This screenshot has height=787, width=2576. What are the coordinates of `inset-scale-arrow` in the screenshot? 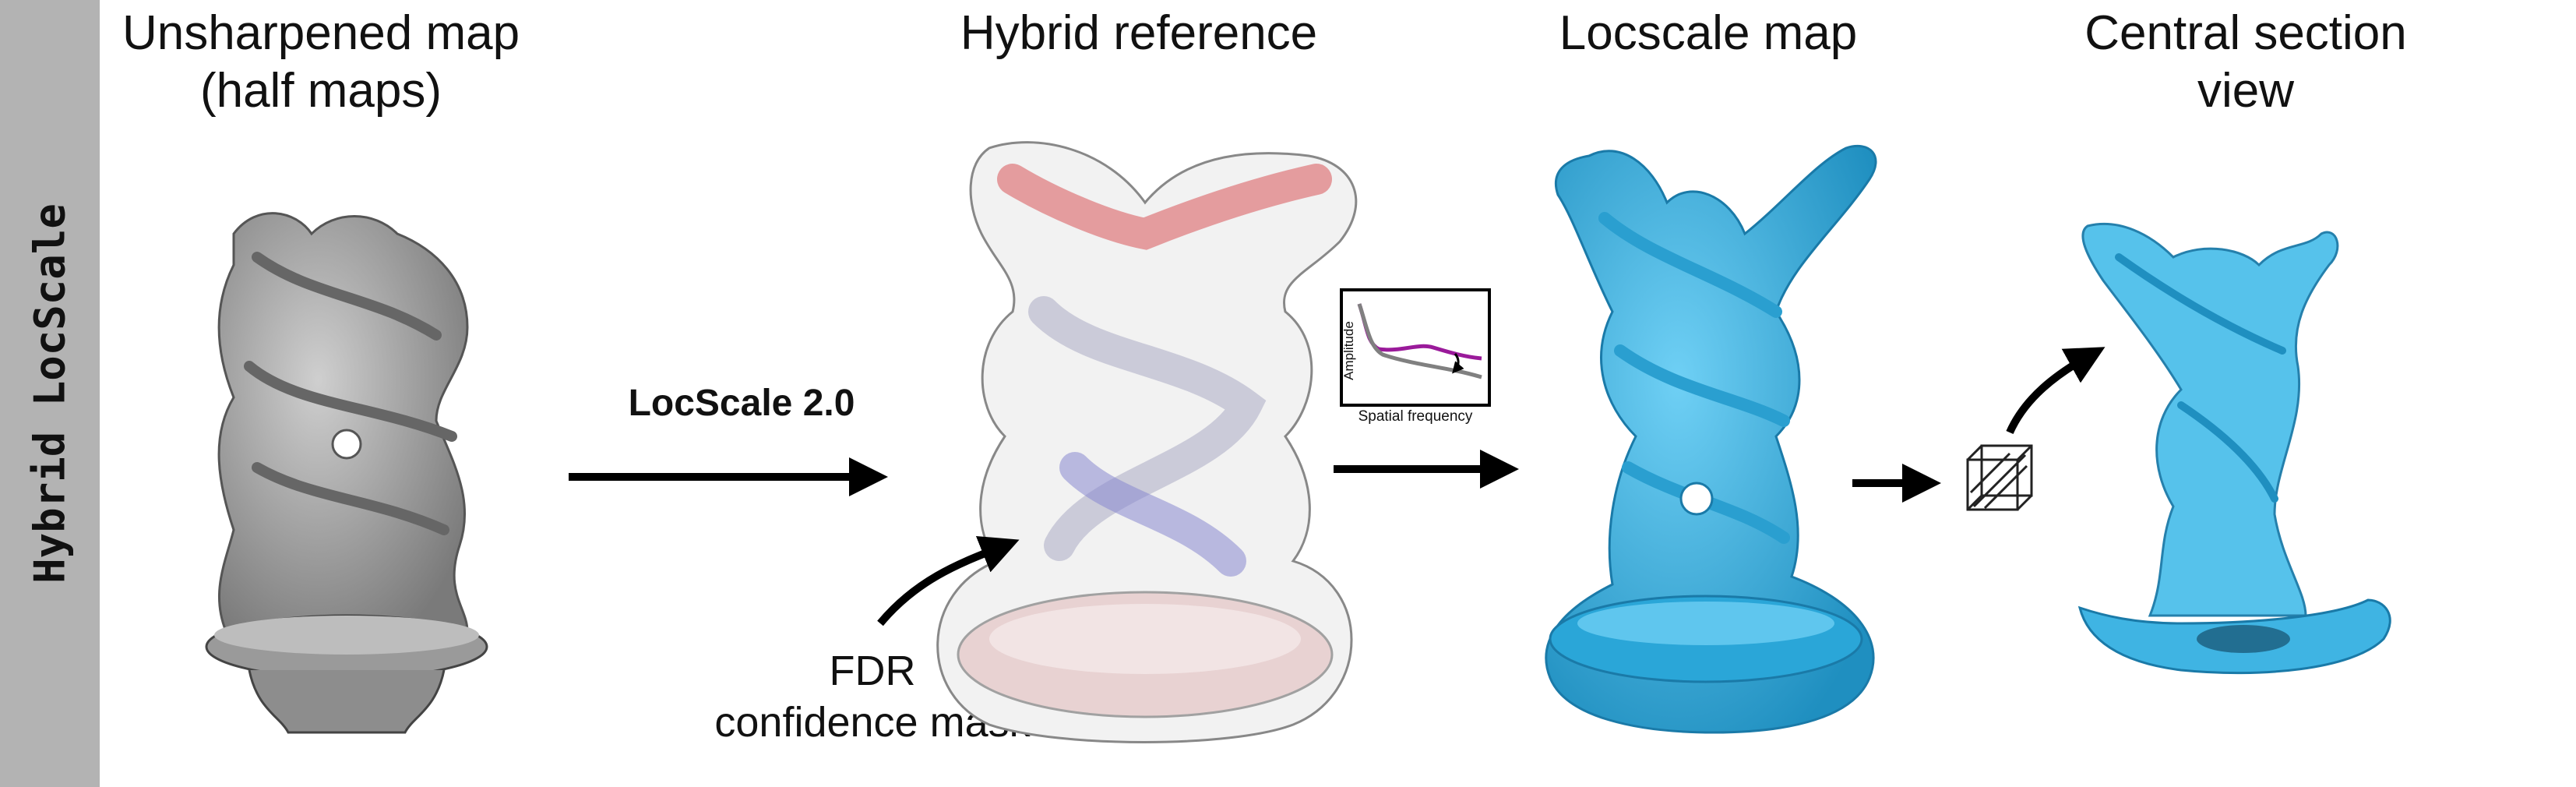 It's located at (1458, 363).